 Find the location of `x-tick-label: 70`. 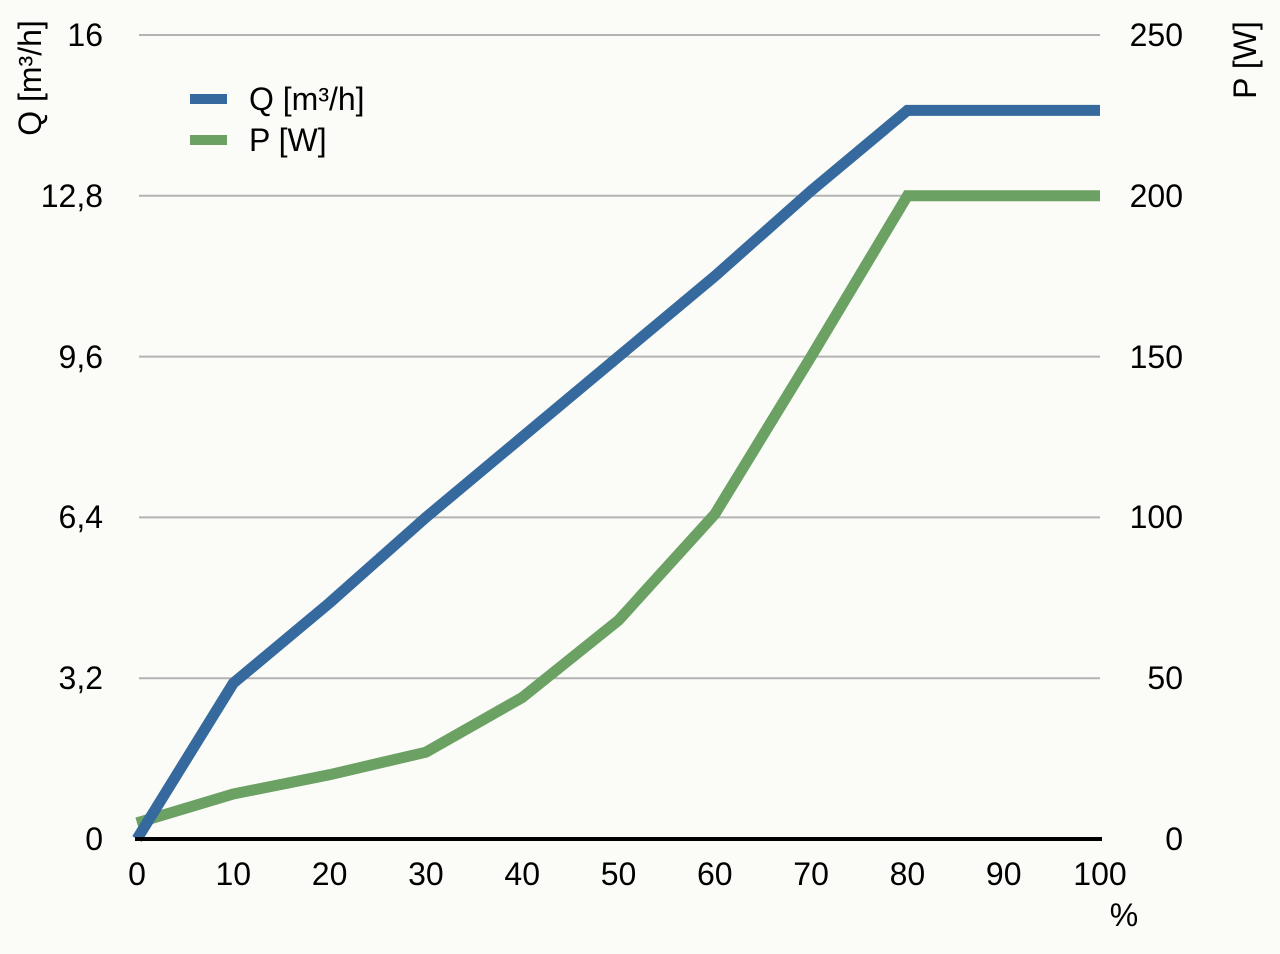

x-tick-label: 70 is located at coordinates (811, 874).